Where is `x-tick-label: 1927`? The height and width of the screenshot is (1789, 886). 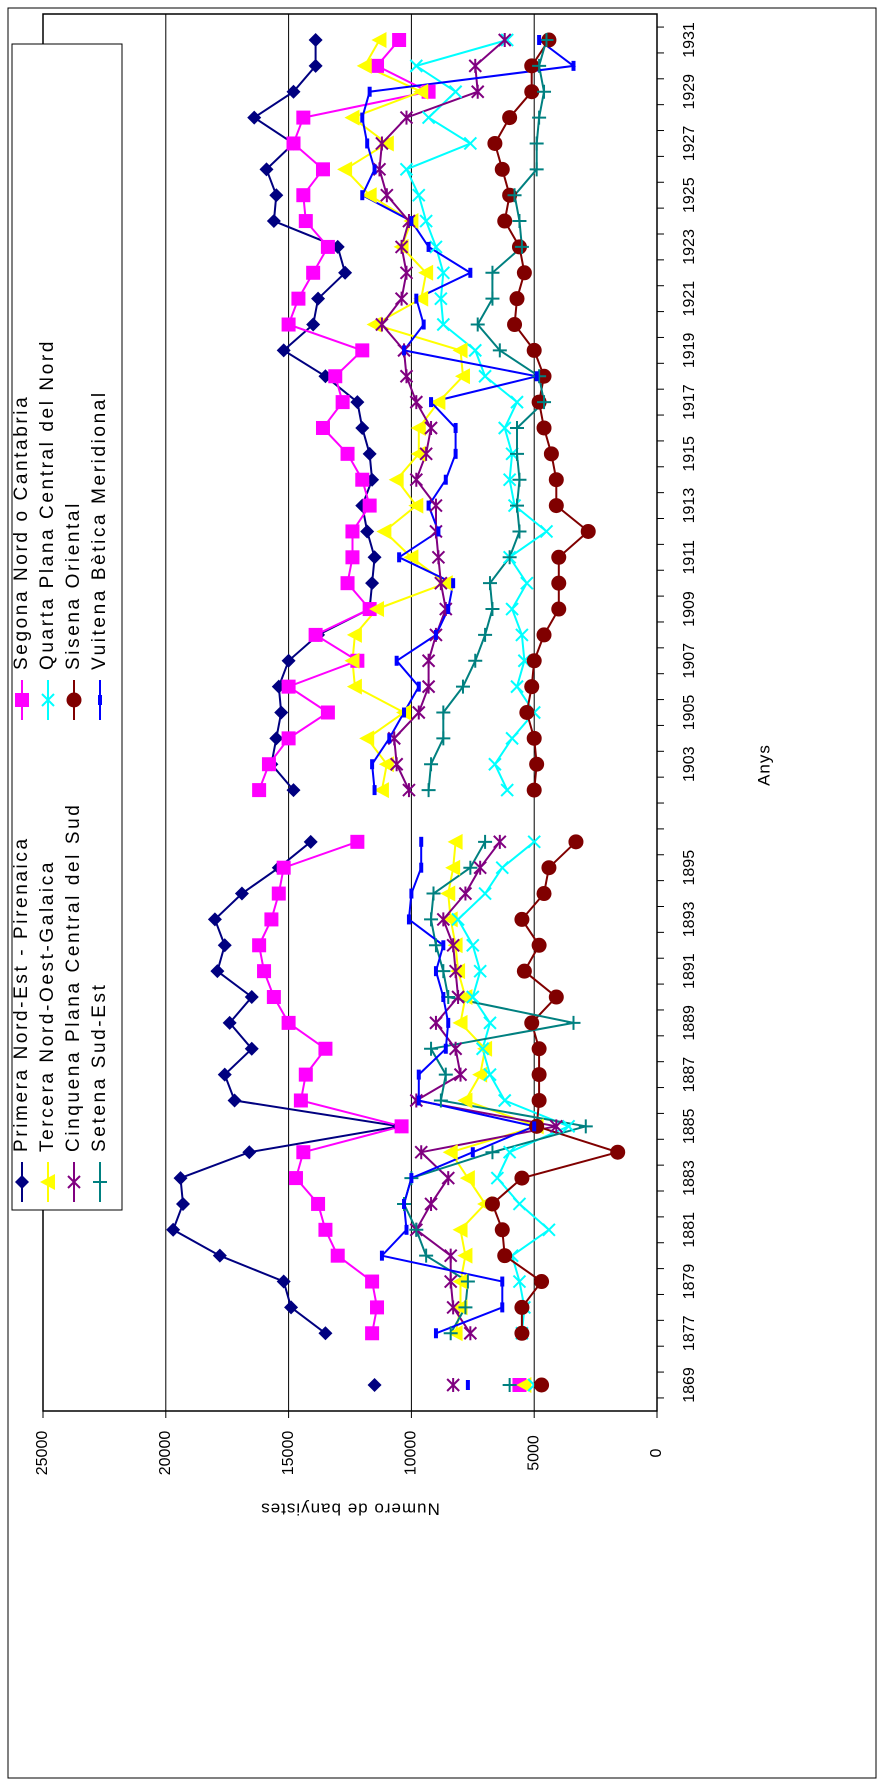 x-tick-label: 1927 is located at coordinates (689, 144).